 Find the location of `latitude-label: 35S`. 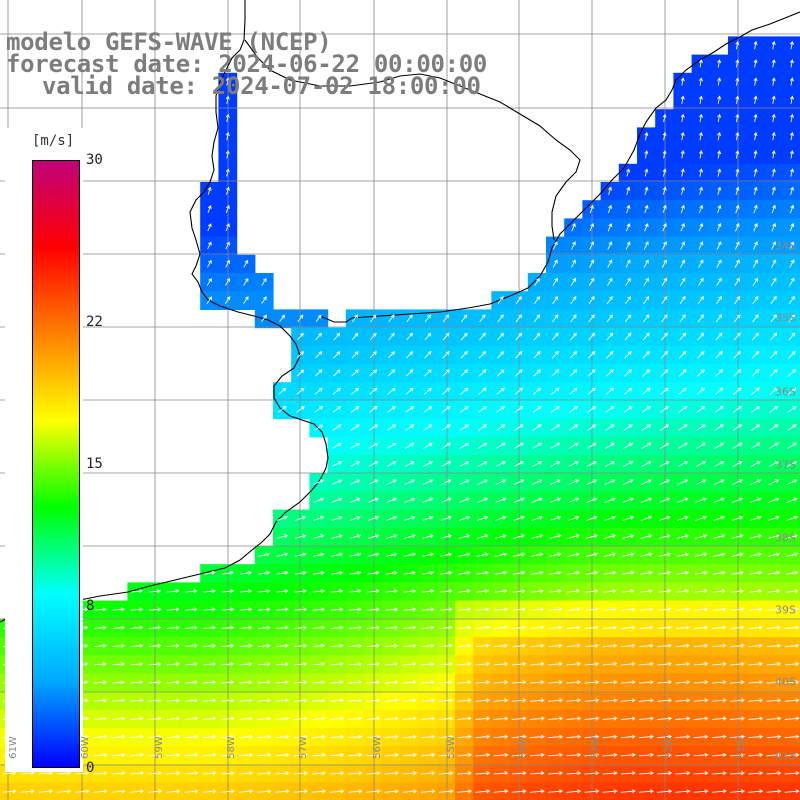

latitude-label: 35S is located at coordinates (785, 318).